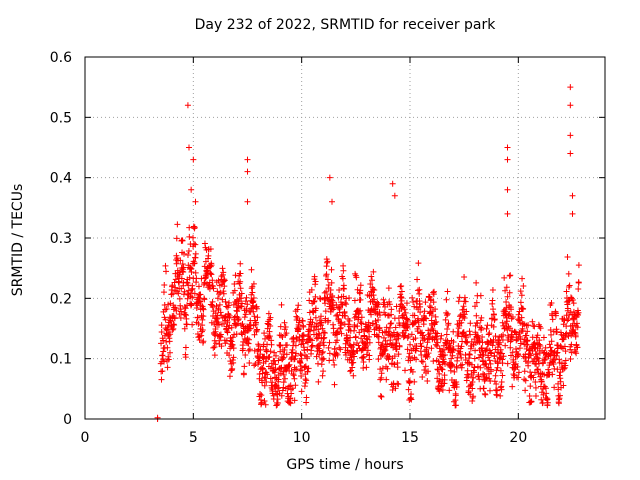 Image resolution: width=640 pixels, height=480 pixels. Describe the element at coordinates (61, 118) in the screenshot. I see `y-tick-label: 0.5` at that location.